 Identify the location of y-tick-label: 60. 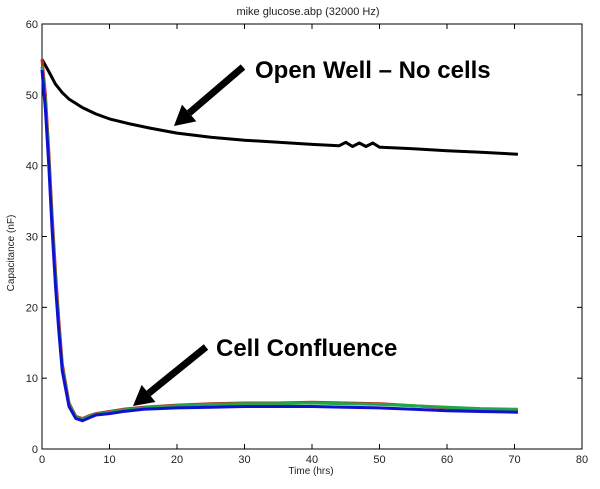
(32, 25).